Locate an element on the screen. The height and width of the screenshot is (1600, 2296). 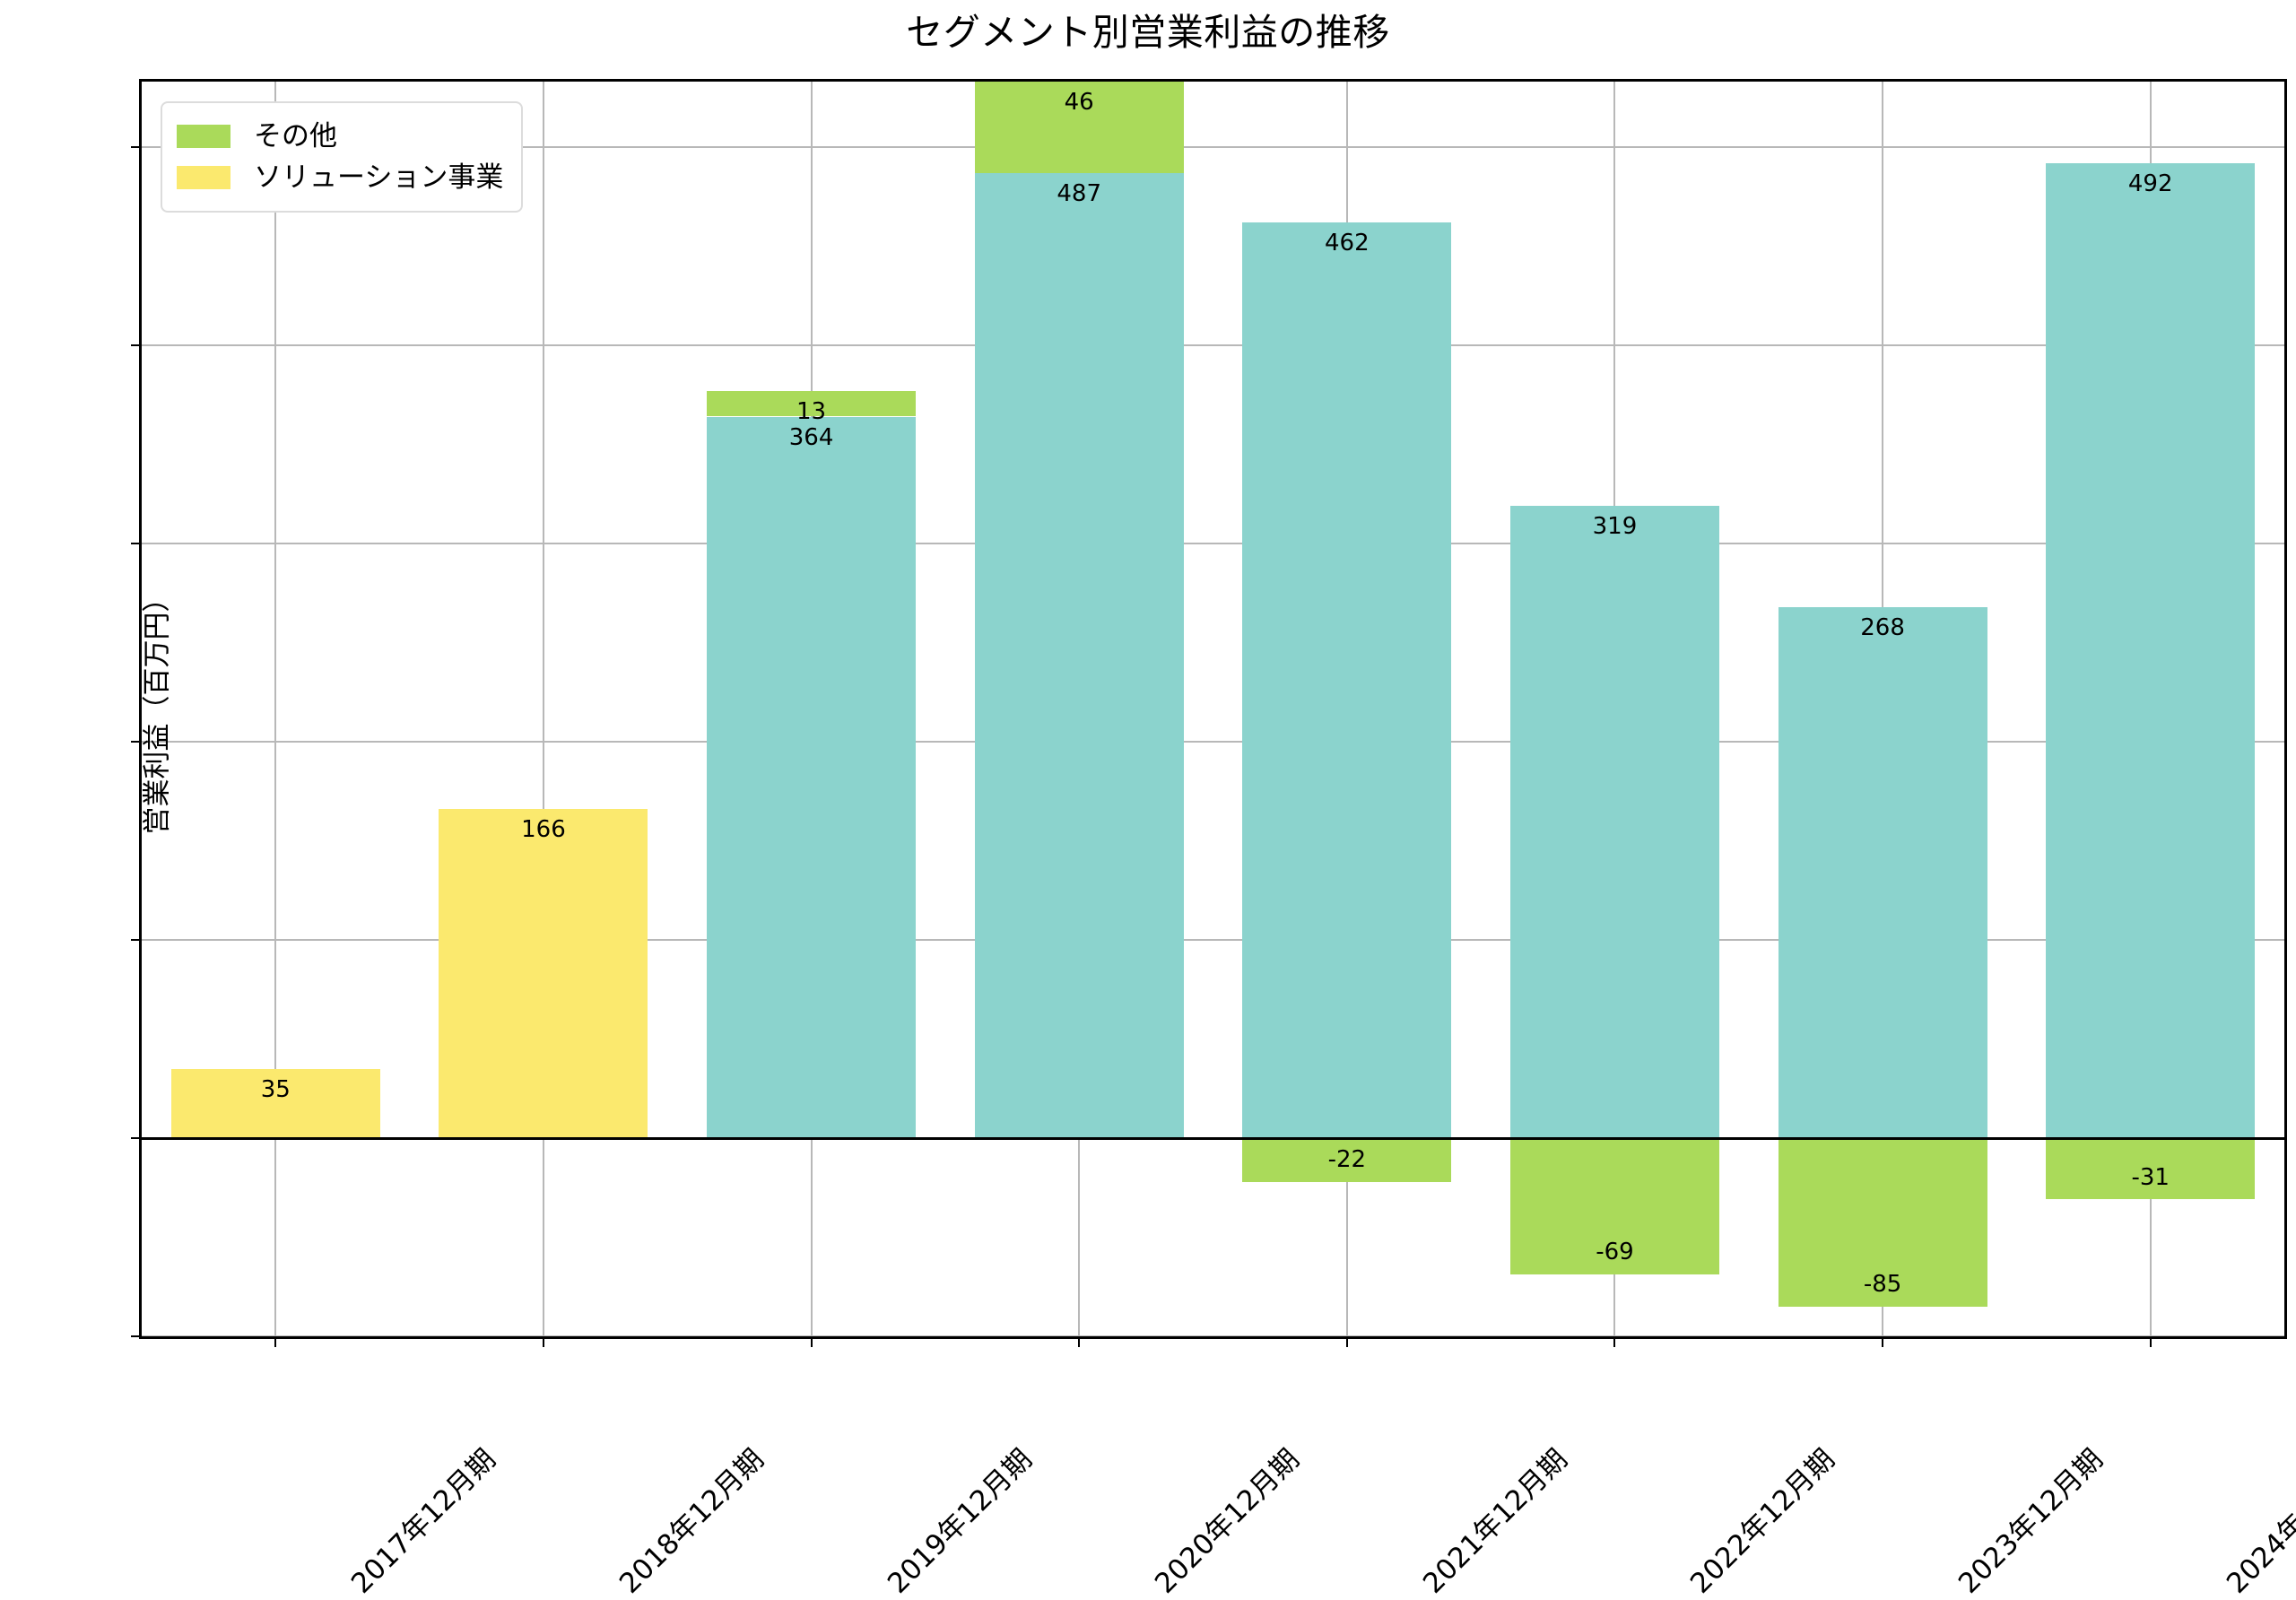
bar-value-label: 166 is located at coordinates (543, 830).